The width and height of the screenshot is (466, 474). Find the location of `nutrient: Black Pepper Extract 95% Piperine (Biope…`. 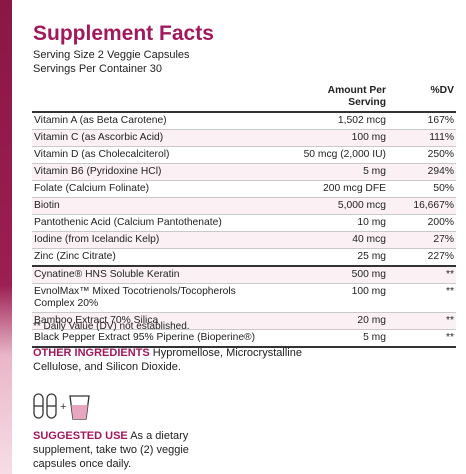

nutrient: Black Pepper Extract 95% Piperine (Biope… is located at coordinates (161, 338).